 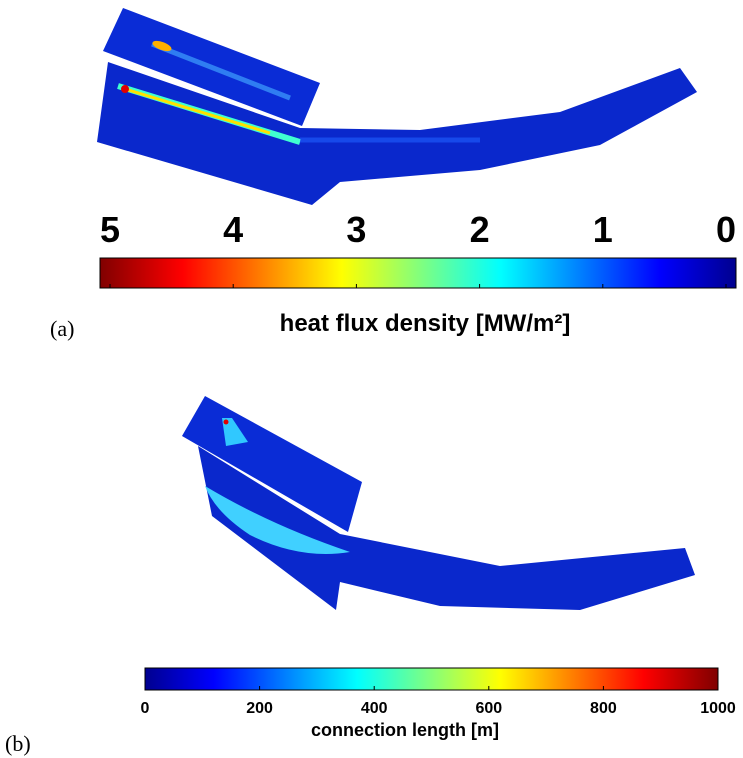 I want to click on colorbar-tick-label: 400, so click(x=374, y=708).